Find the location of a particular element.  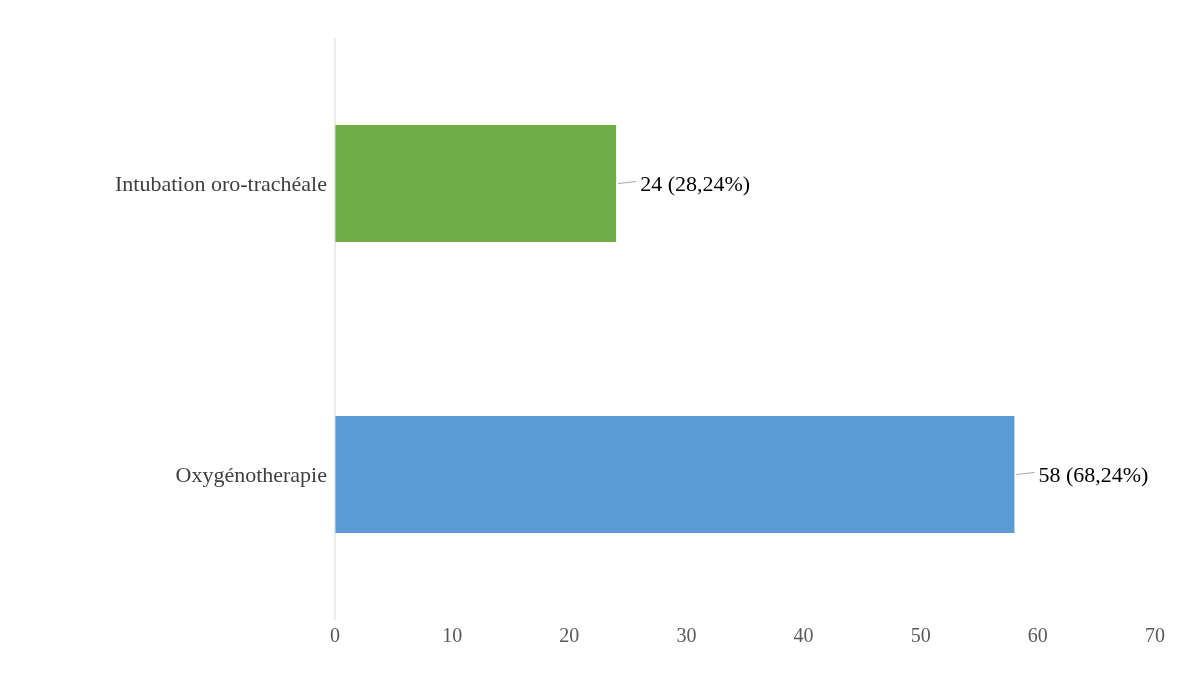

x-tick-label: 40 is located at coordinates (803, 635).